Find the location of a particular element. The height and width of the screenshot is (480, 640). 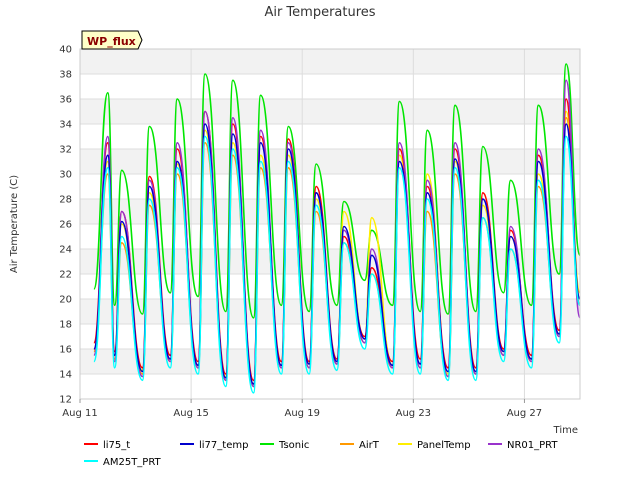

x-axis-ticks: Aug 11 Aug 15 Aug 19 Aug 23 Aug 27 is located at coordinates (302, 409).